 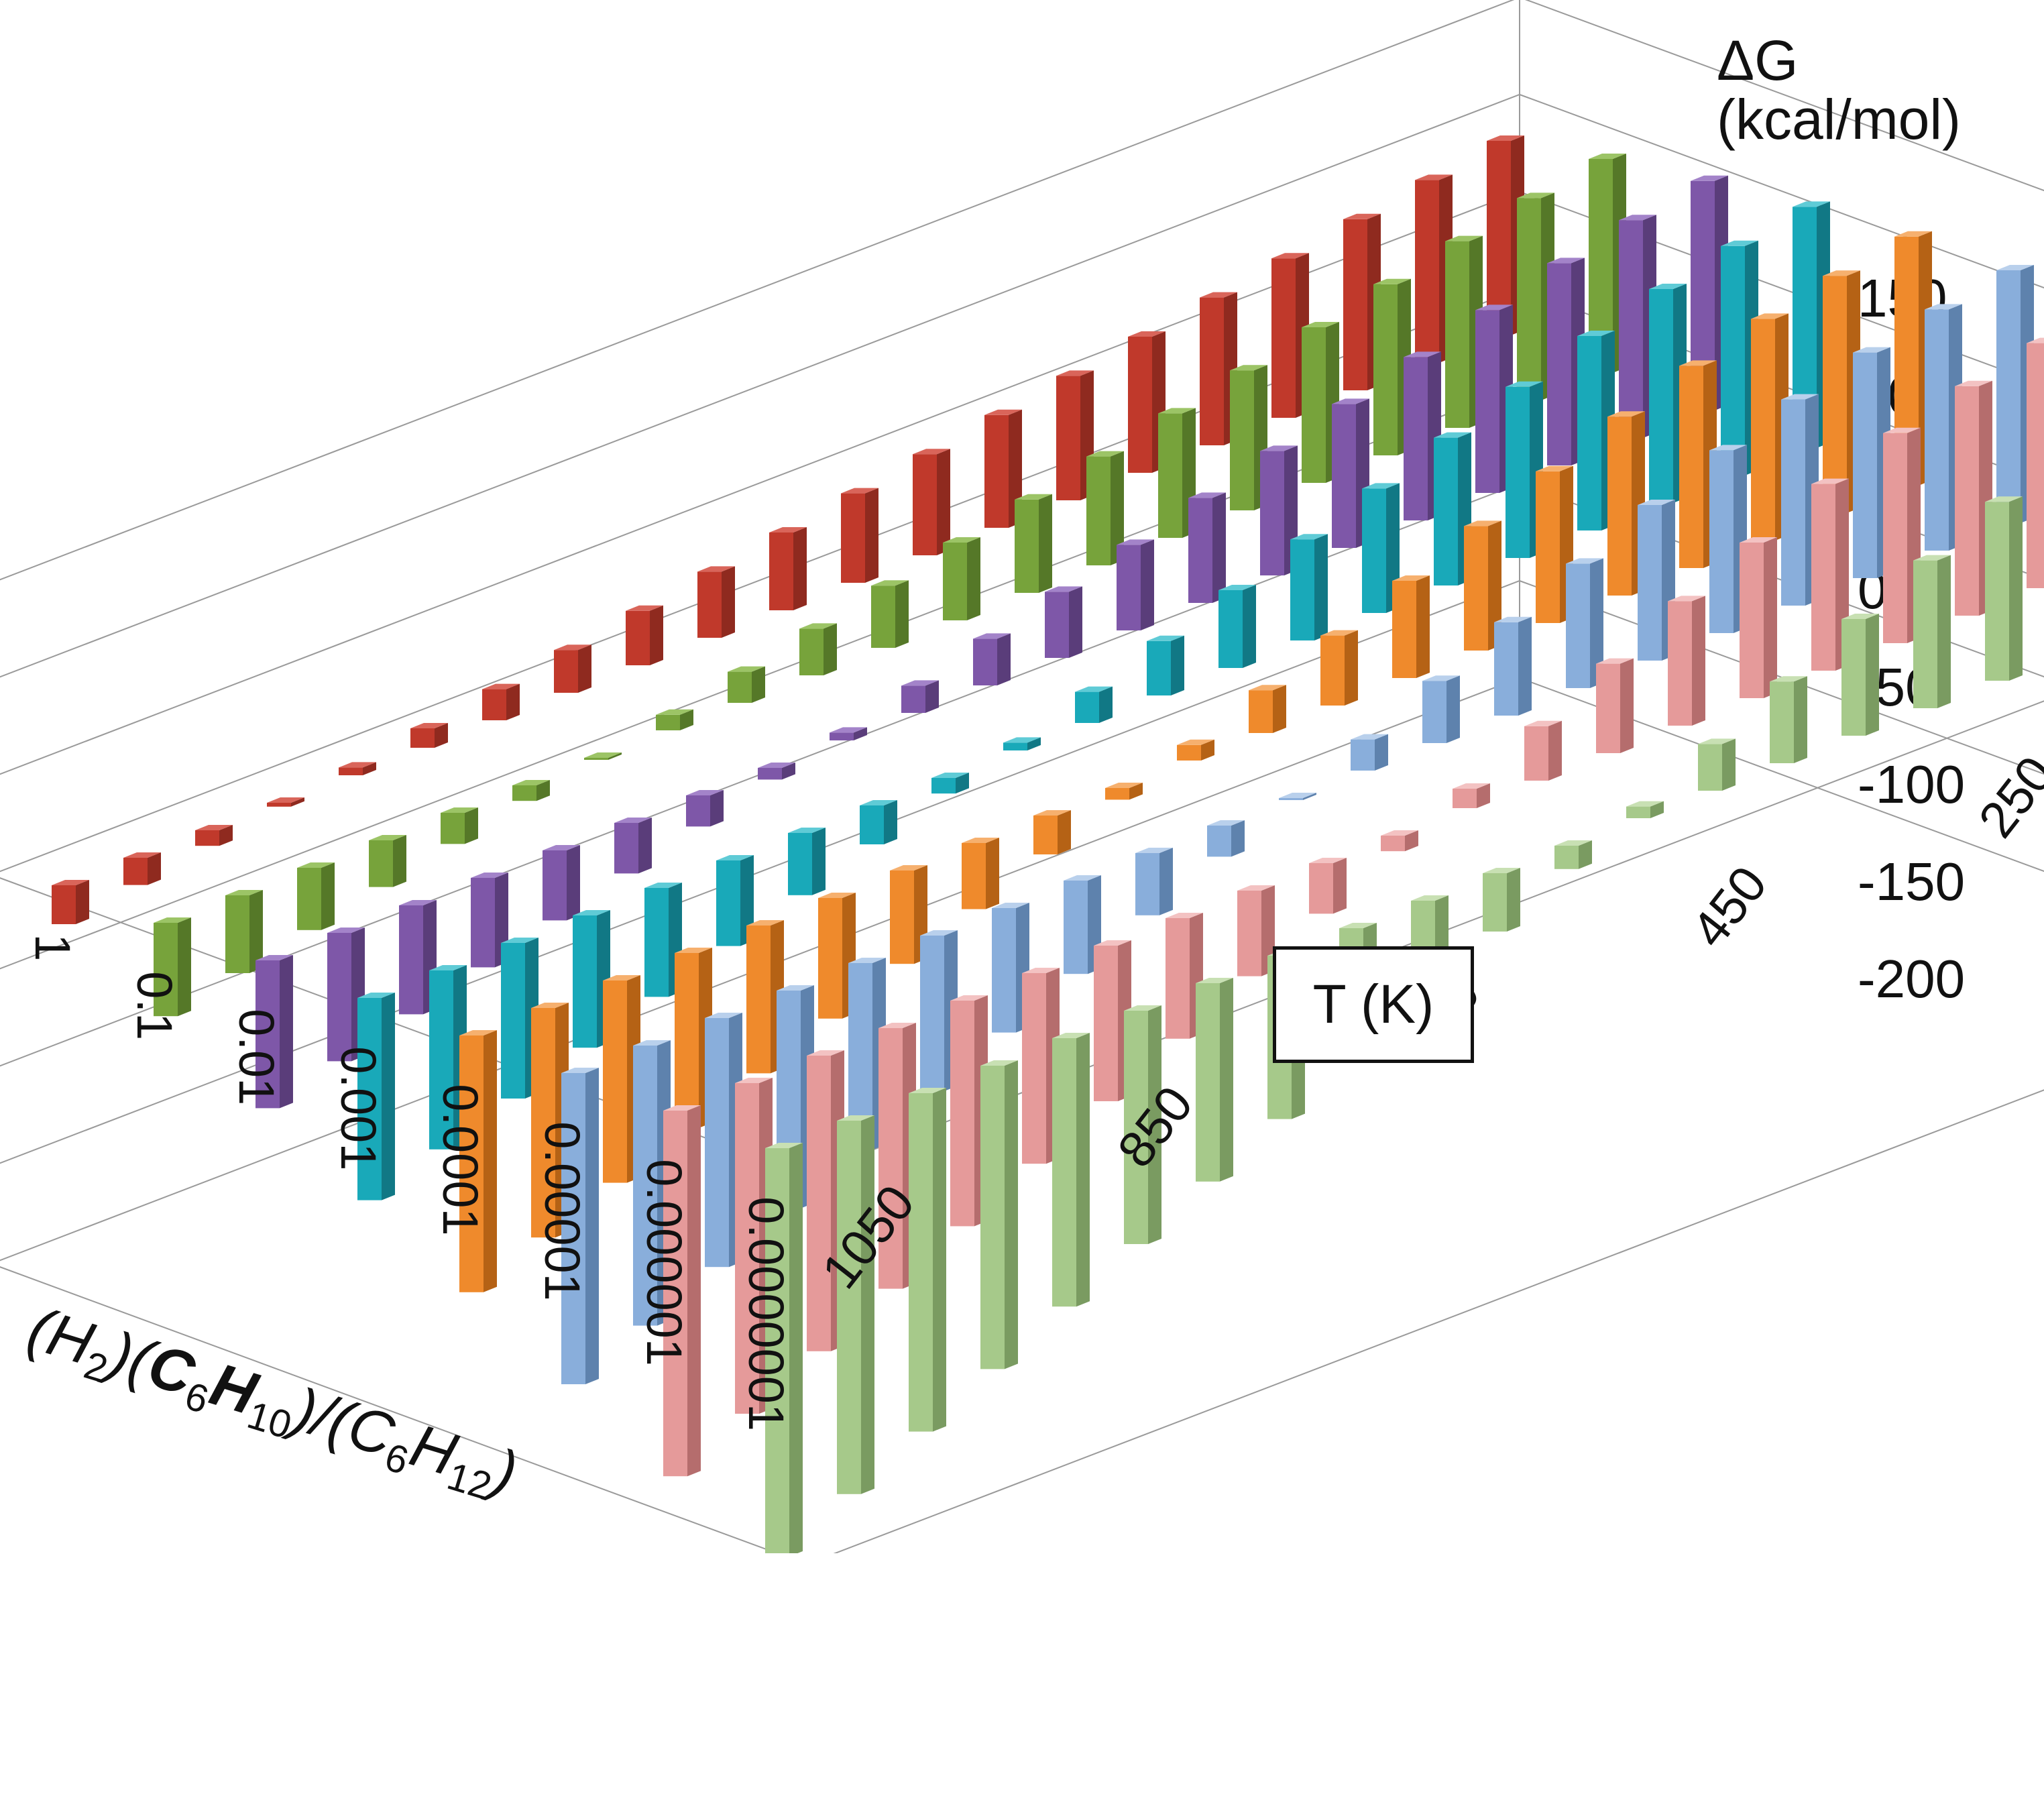 I want to click on y-tick-label: 450, so click(x=1729, y=907).